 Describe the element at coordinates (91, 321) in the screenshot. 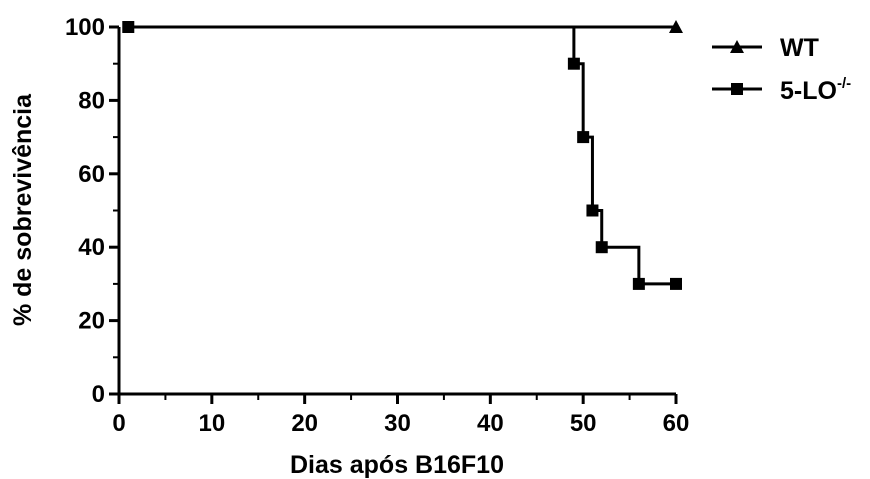

I see `y-tick-label: 20` at that location.